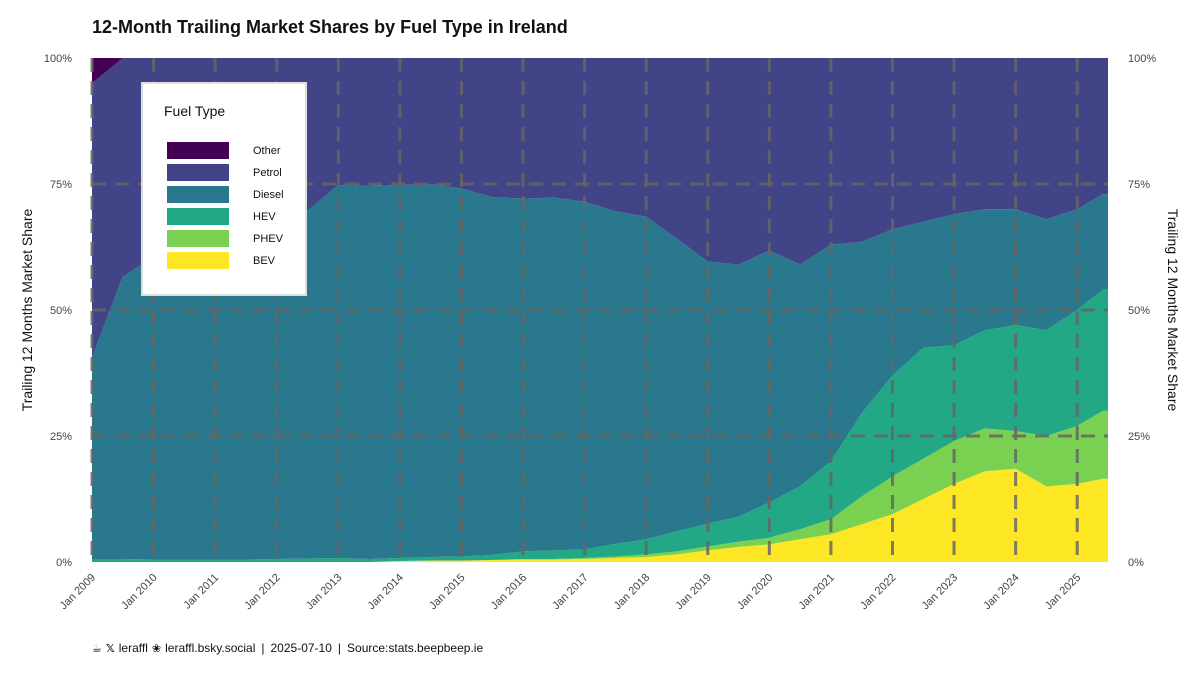 This screenshot has width=1200, height=675. I want to click on legend-title: Fuel Type, so click(194, 111).